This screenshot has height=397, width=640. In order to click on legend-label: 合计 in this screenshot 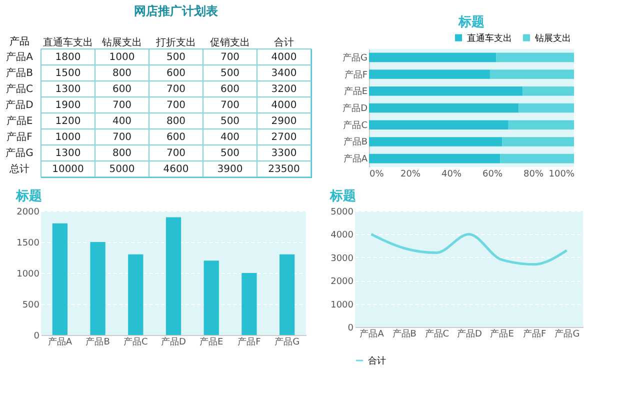, I will do `click(377, 361)`.